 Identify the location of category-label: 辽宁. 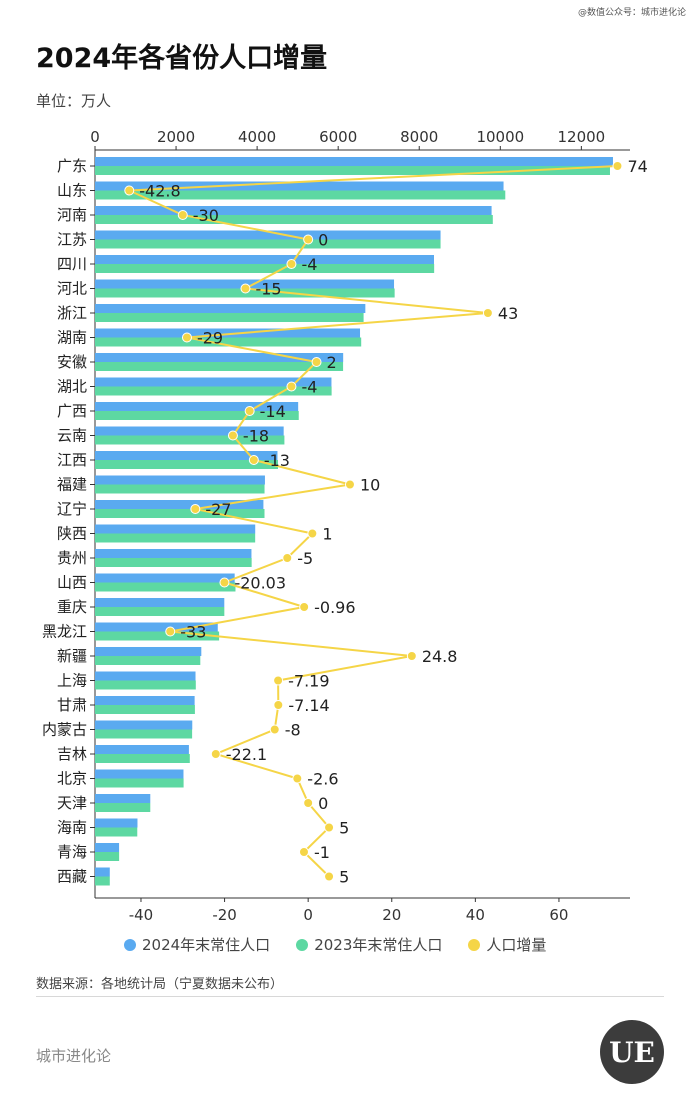
(72, 509).